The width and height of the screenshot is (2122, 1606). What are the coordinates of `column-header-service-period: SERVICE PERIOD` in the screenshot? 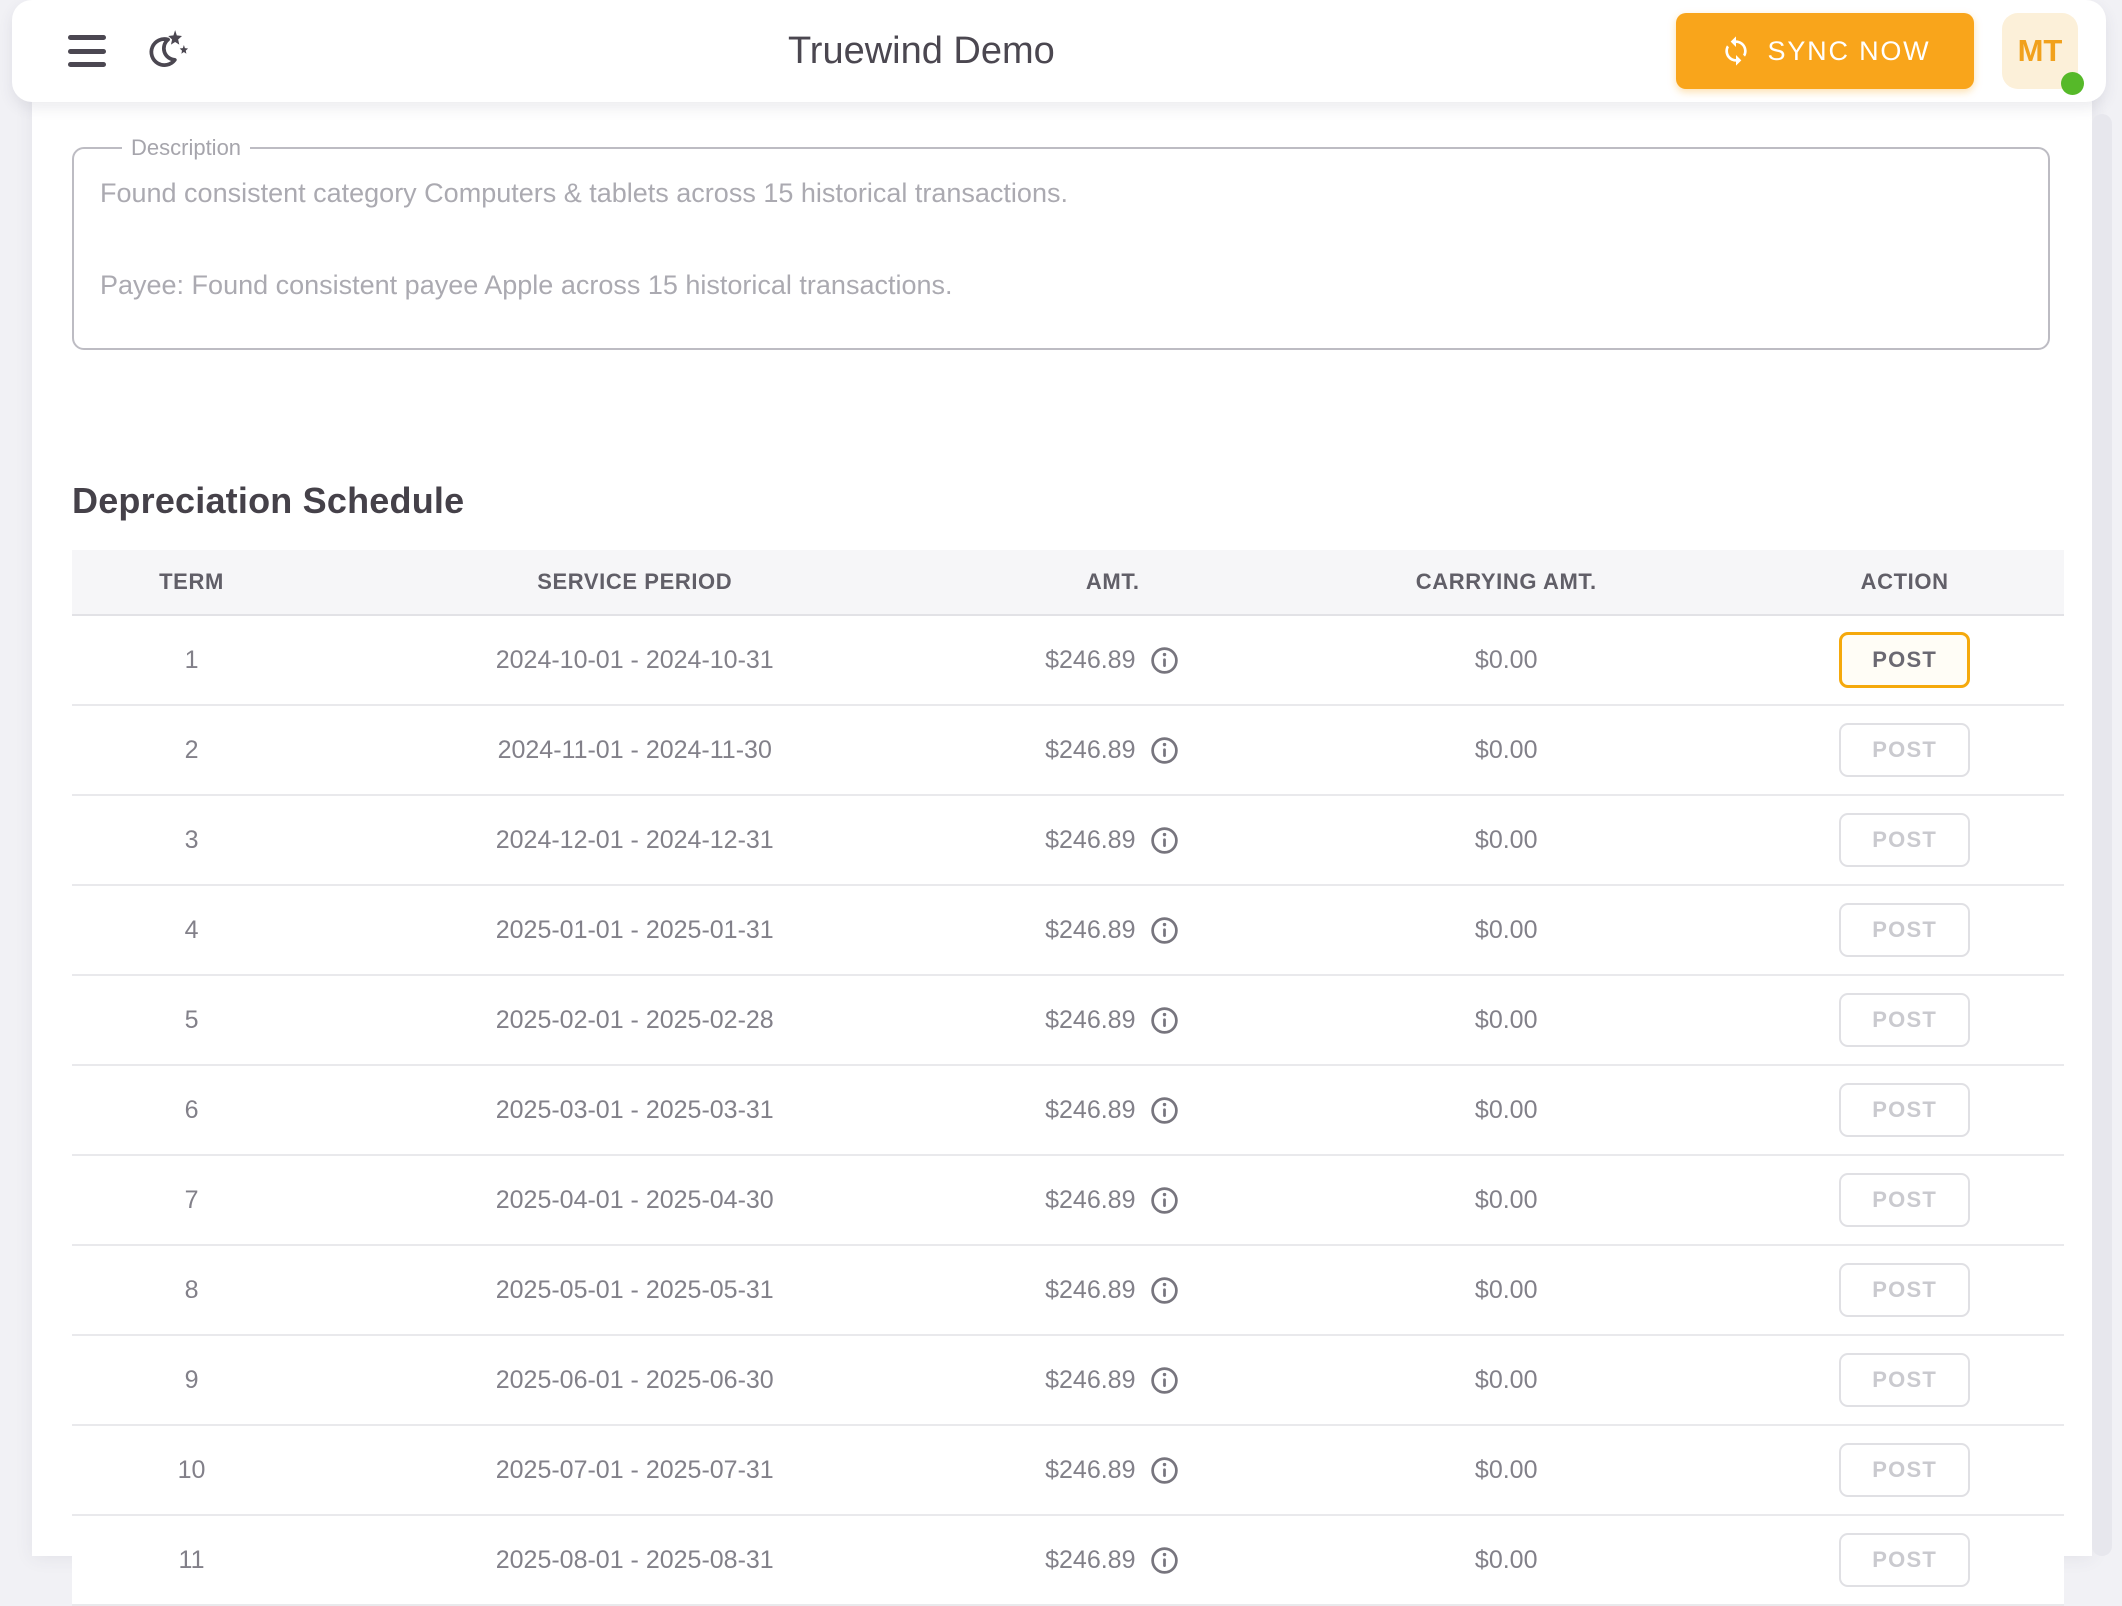 It's located at (635, 583).